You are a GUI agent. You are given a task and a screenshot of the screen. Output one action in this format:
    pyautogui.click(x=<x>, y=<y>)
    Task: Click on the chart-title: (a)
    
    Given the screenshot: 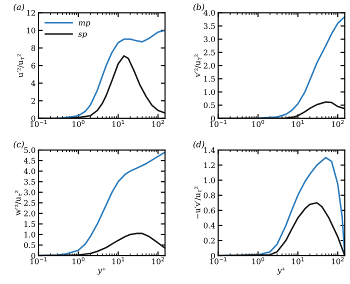 What is the action you would take?
    pyautogui.click(x=19, y=8)
    